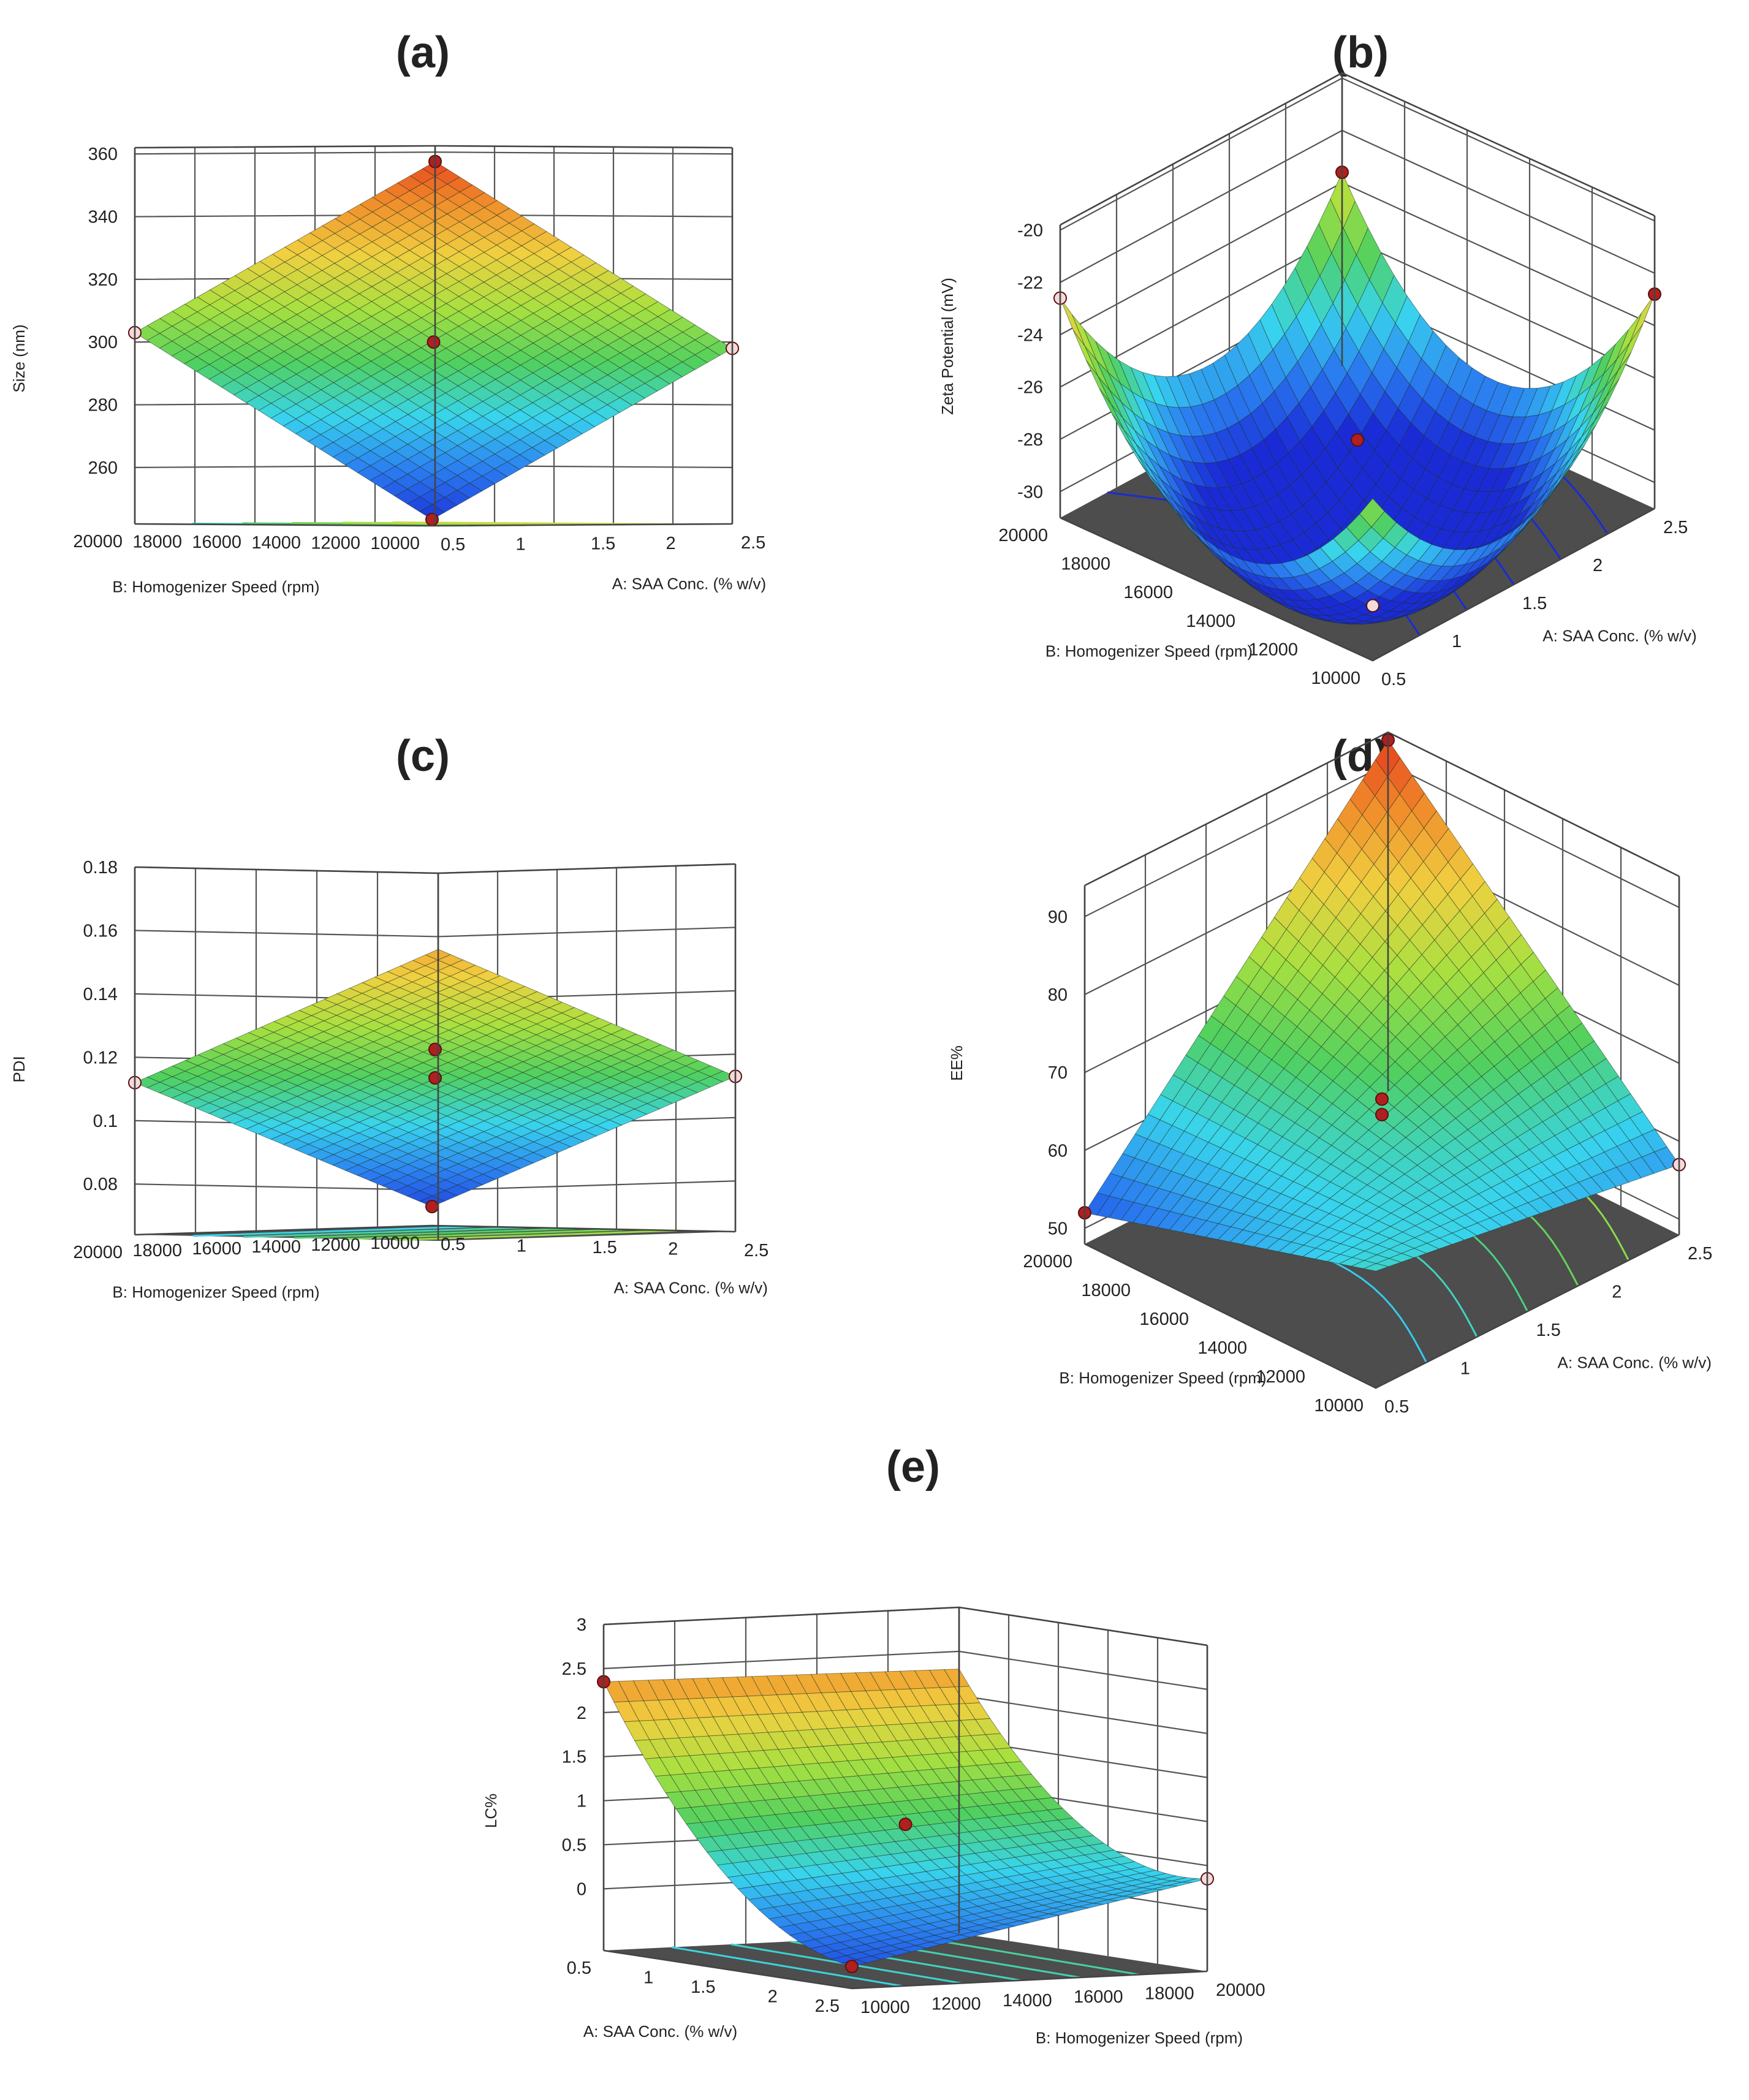 Image resolution: width=1749 pixels, height=2100 pixels. Describe the element at coordinates (100, 868) in the screenshot. I see `z-tick-label: 0.18` at that location.